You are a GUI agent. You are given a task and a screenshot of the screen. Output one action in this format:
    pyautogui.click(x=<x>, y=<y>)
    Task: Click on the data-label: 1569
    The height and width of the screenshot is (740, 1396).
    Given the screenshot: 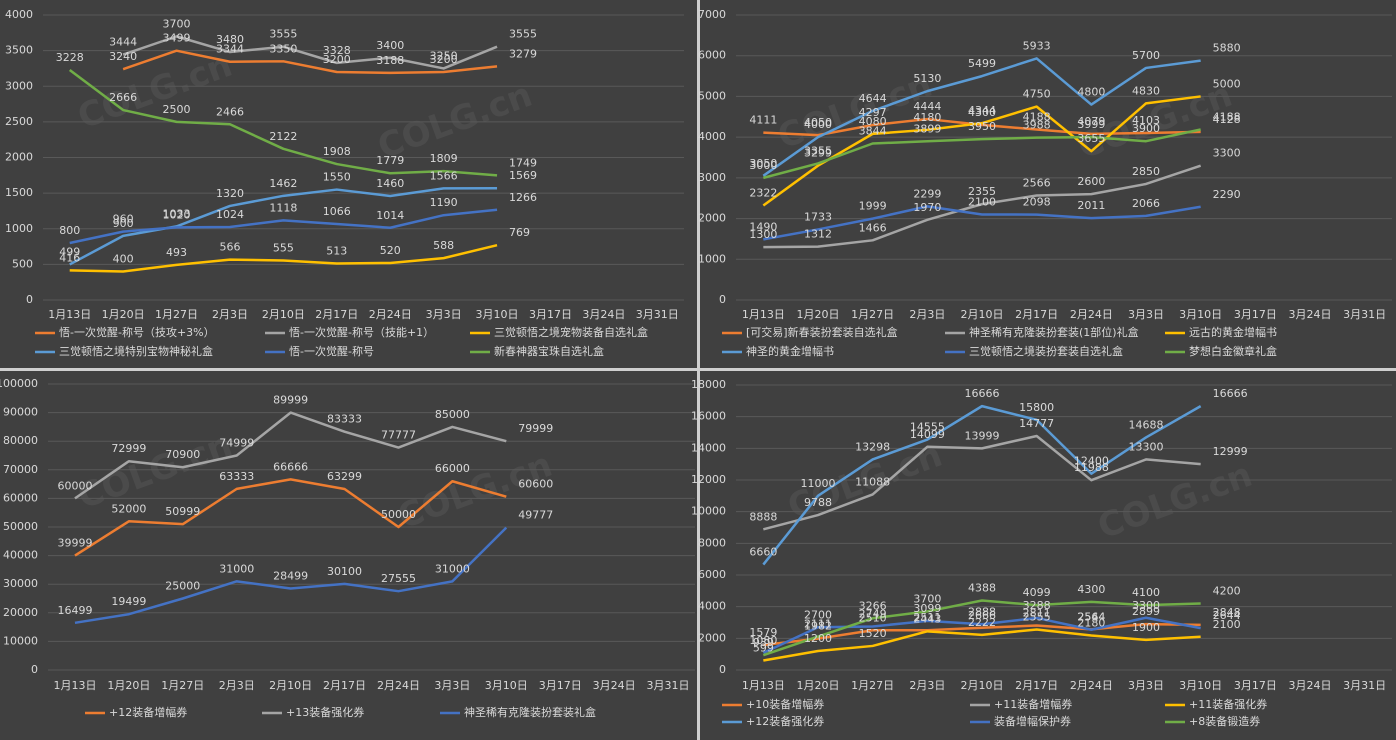 What is the action you would take?
    pyautogui.click(x=523, y=175)
    